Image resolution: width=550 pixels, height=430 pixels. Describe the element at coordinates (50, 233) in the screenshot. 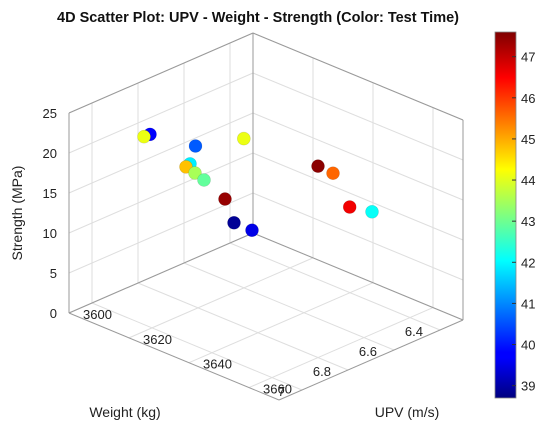

I see `z-tick-label: 10` at that location.